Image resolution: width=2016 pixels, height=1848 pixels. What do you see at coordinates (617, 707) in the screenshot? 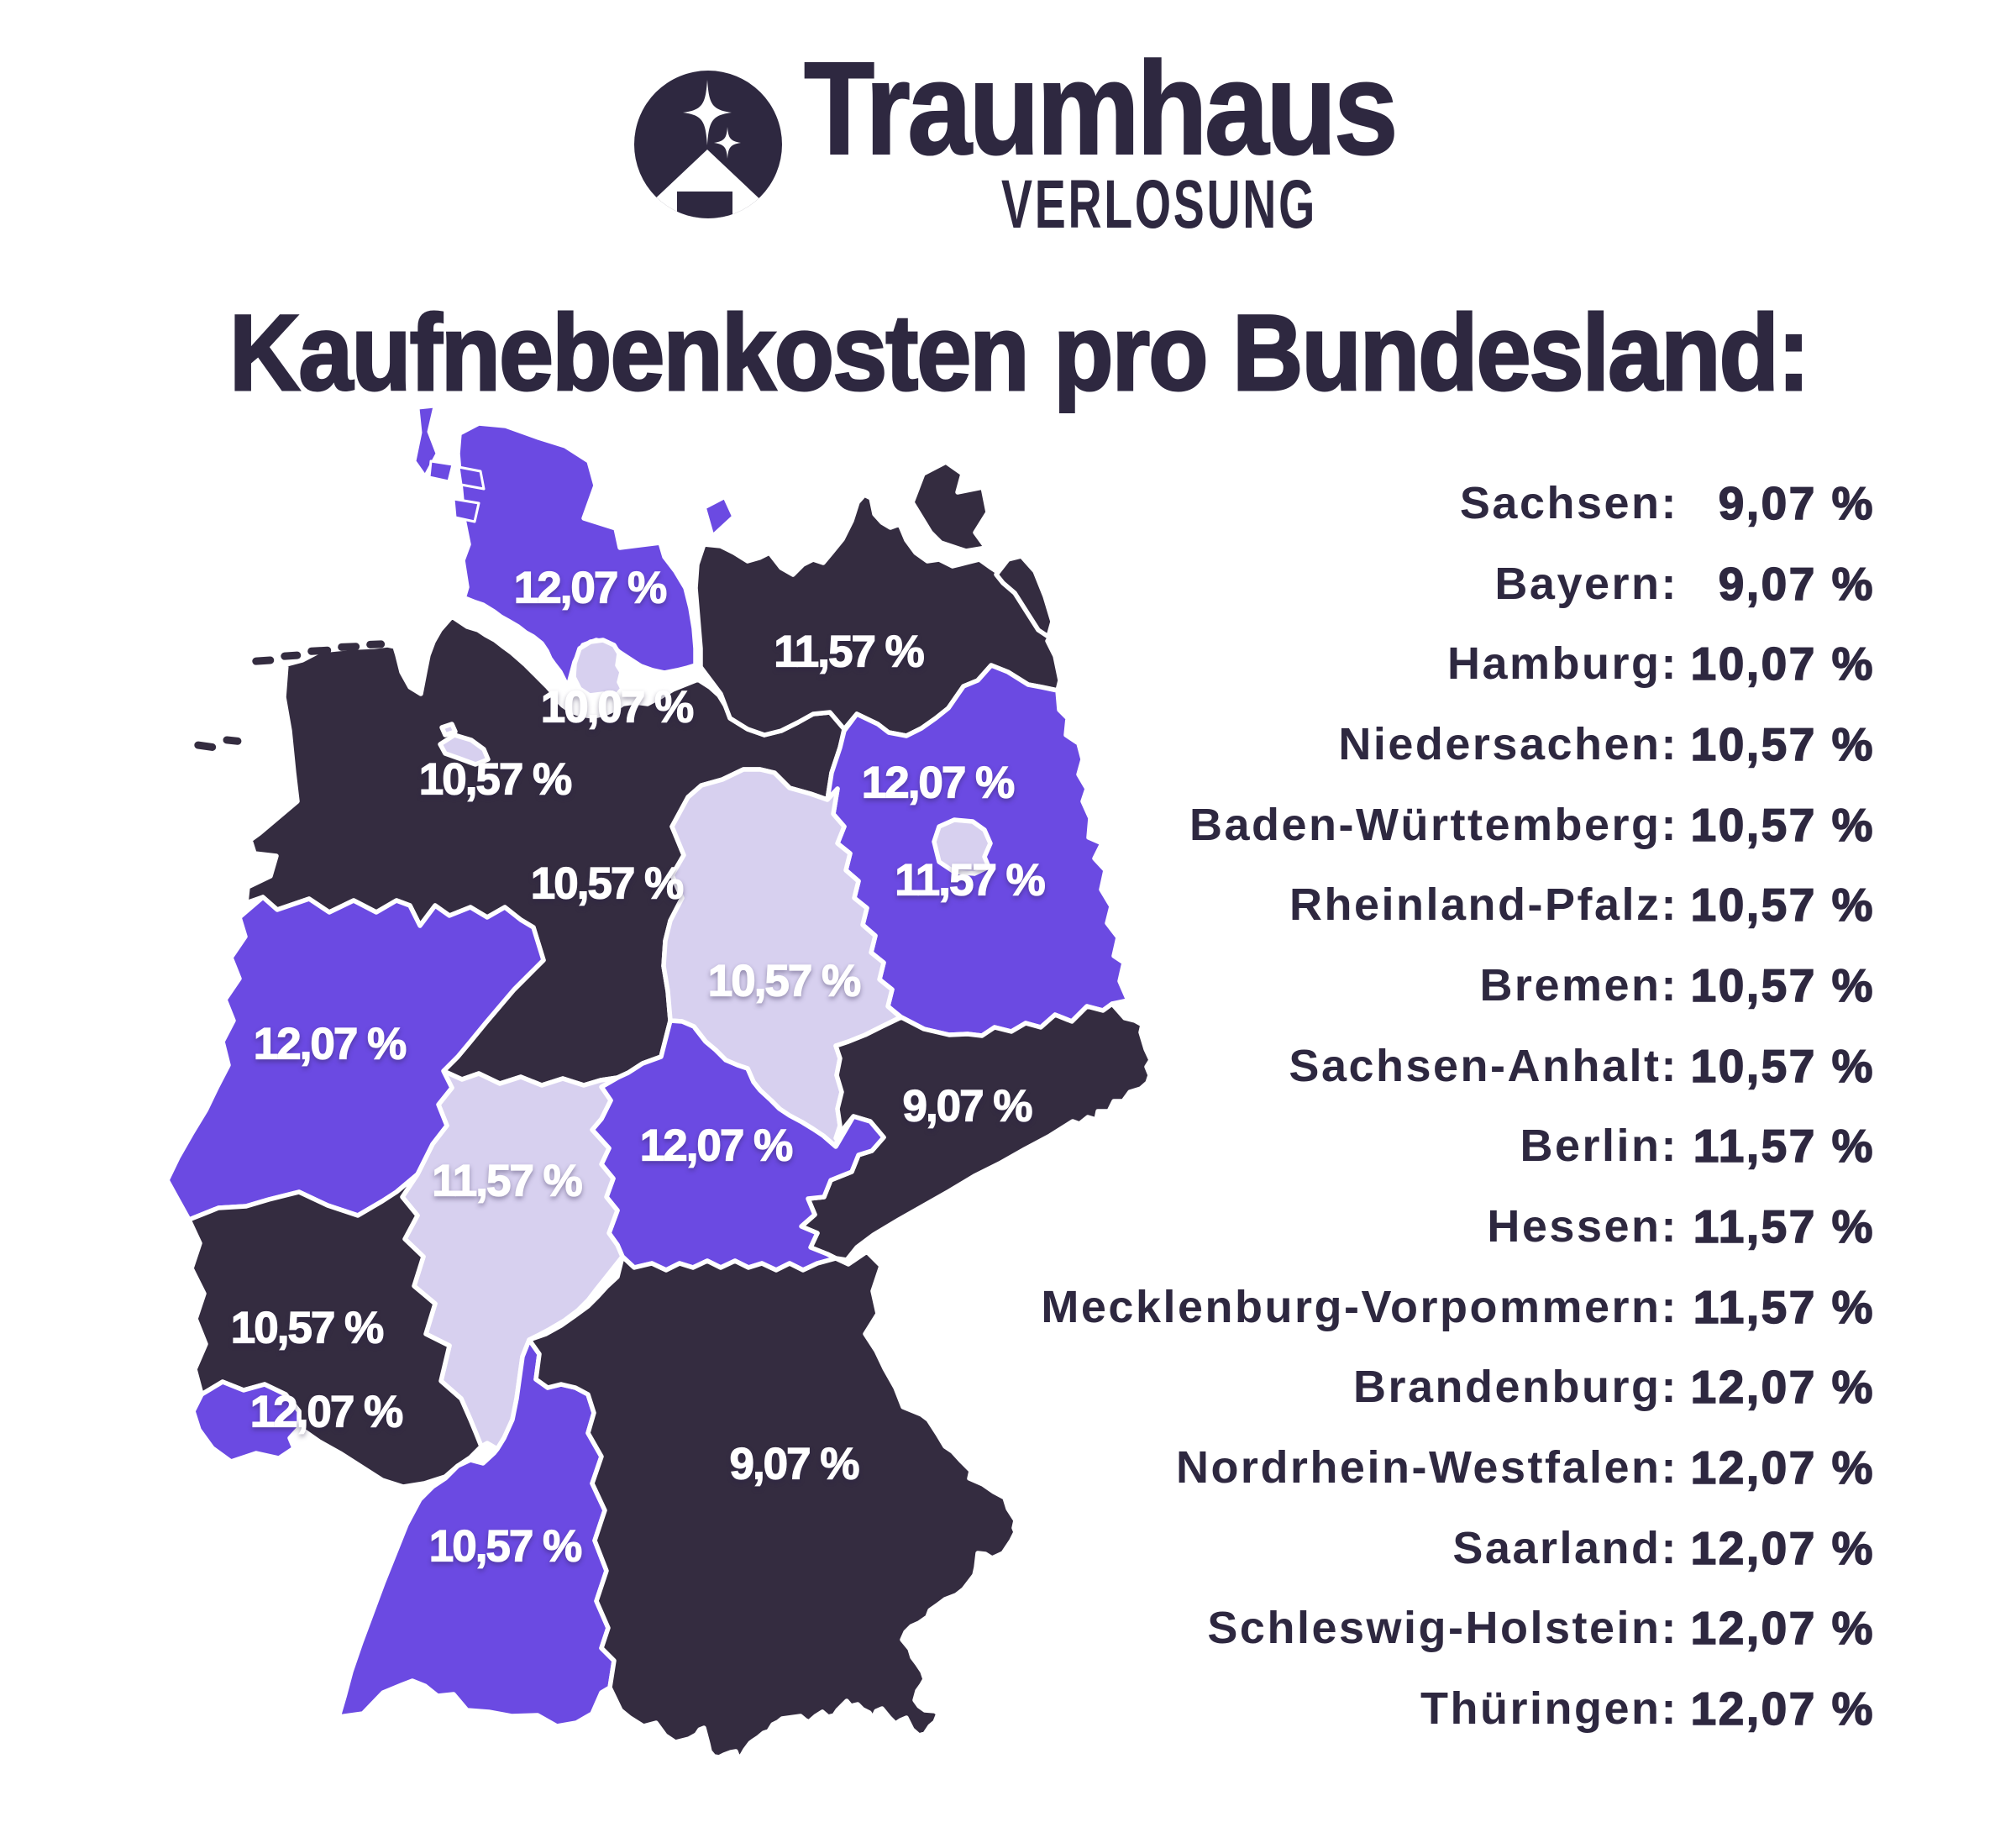
I see `svg-text: 10,07 %` at bounding box center [617, 707].